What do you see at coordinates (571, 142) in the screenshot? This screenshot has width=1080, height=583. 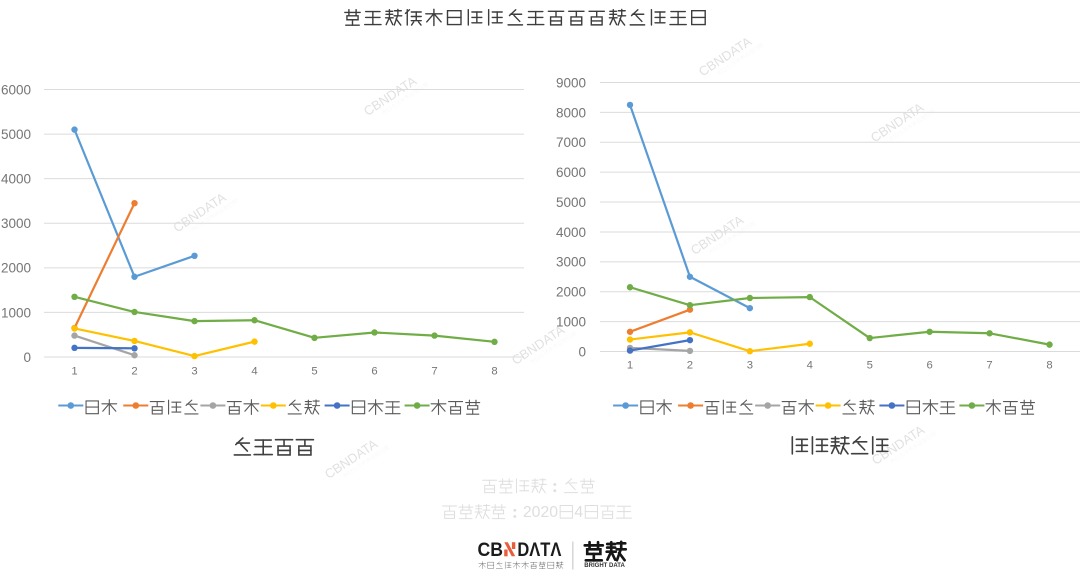 I see `svg-text: 7000` at bounding box center [571, 142].